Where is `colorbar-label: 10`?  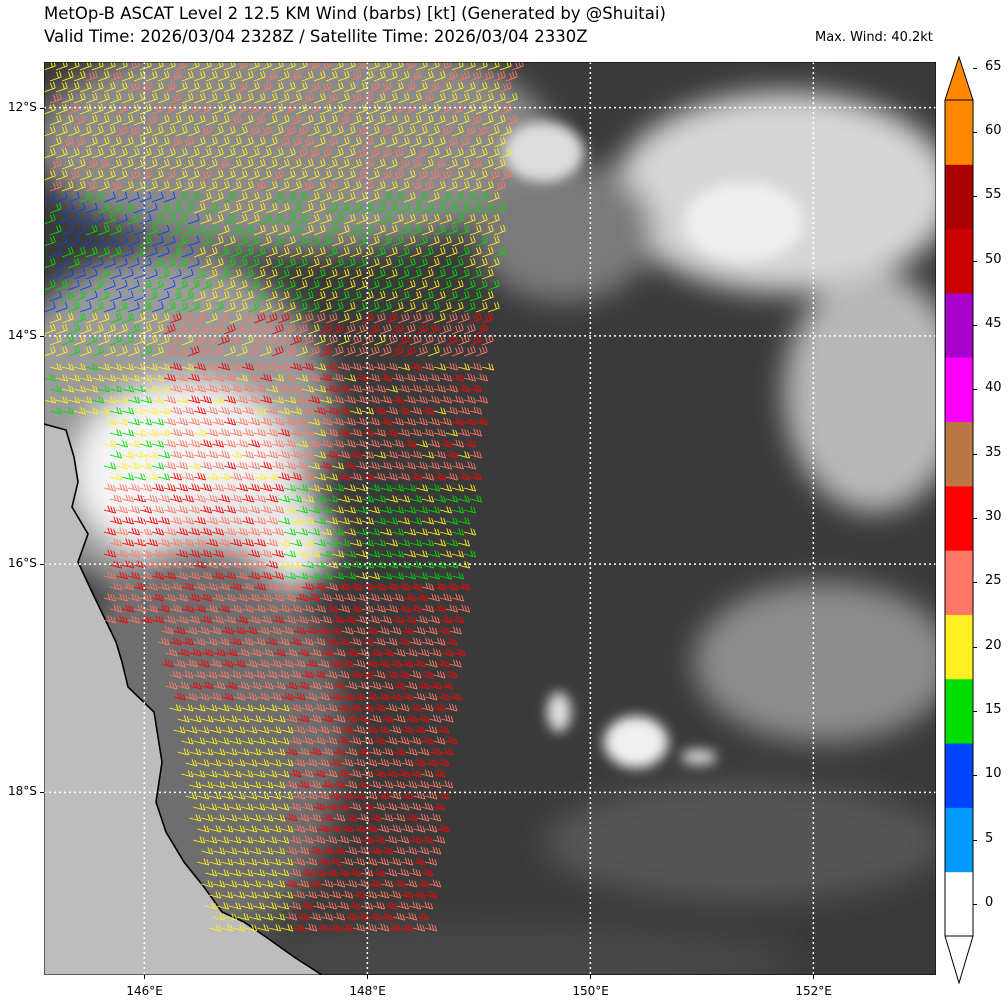
colorbar-label: 10 is located at coordinates (993, 774).